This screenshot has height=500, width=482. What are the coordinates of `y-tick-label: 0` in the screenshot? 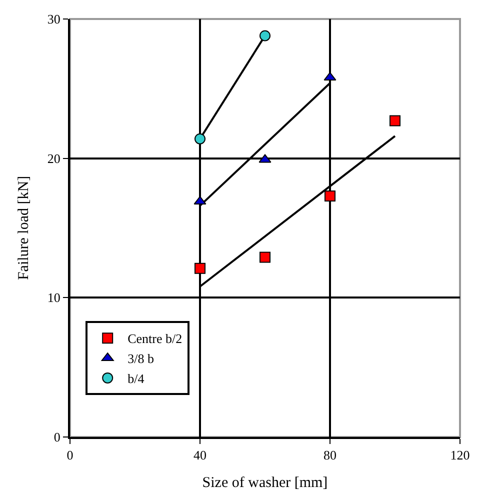 It's located at (57, 437).